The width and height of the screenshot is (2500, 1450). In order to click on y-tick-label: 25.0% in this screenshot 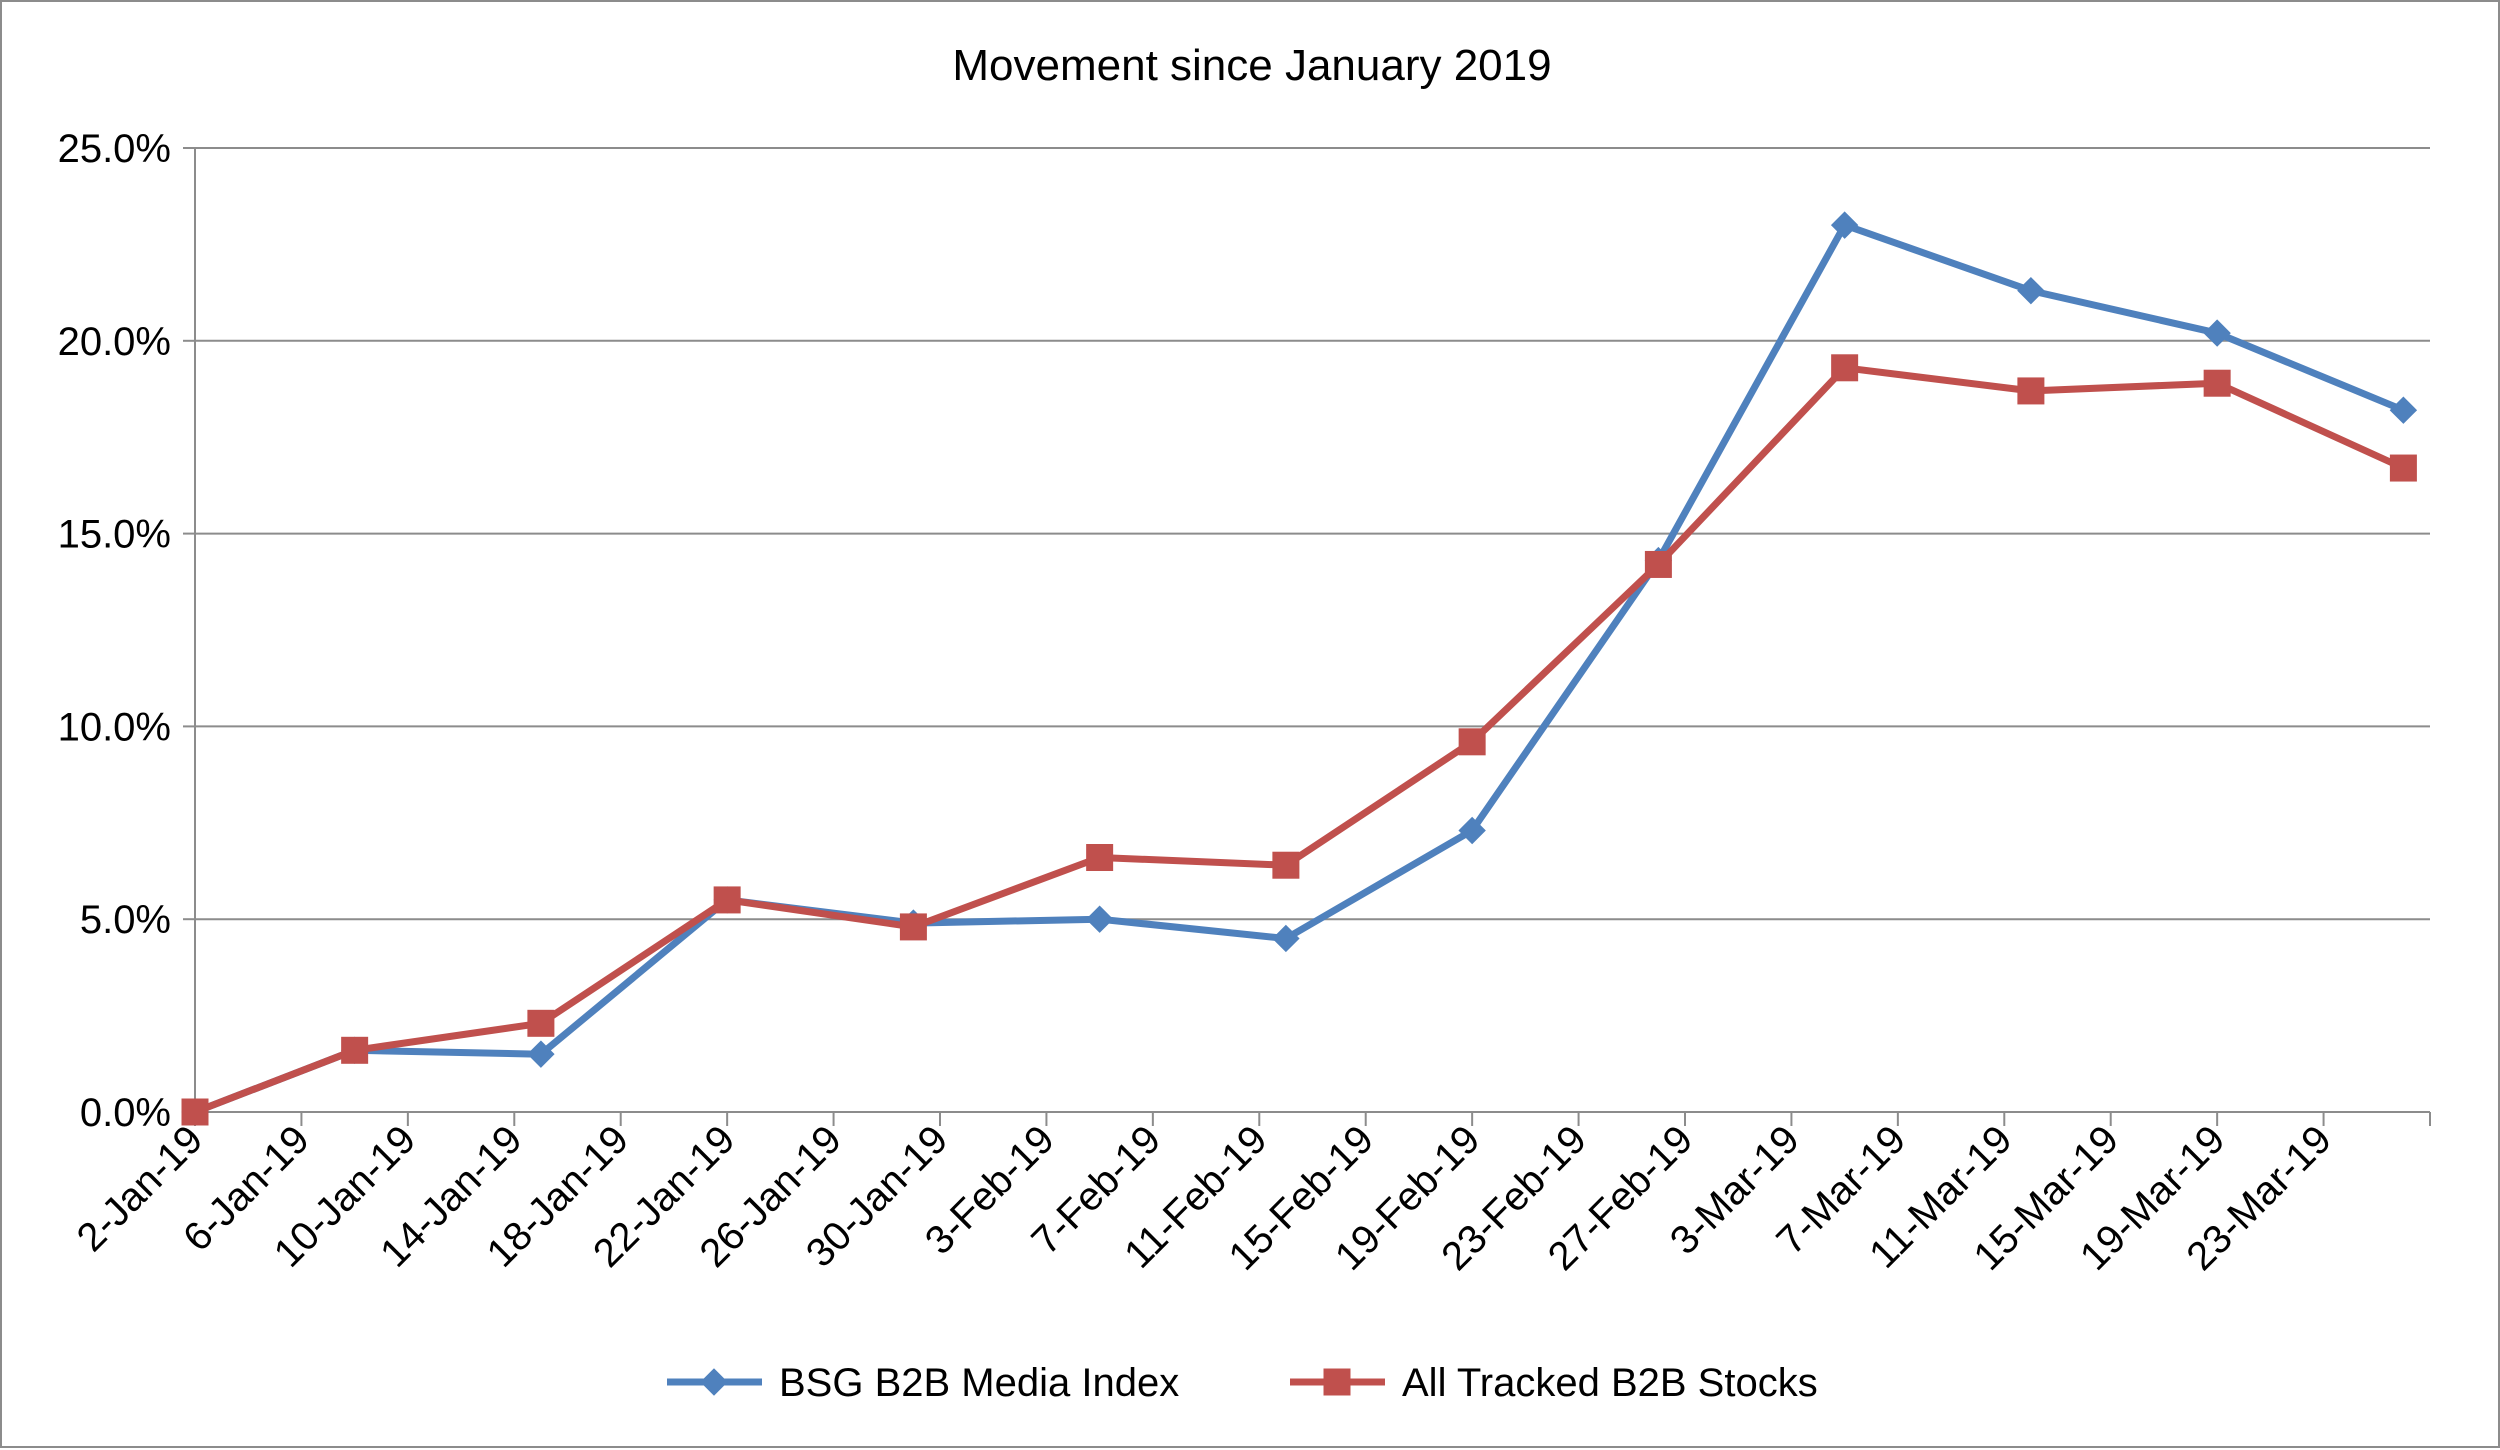, I will do `click(114, 149)`.